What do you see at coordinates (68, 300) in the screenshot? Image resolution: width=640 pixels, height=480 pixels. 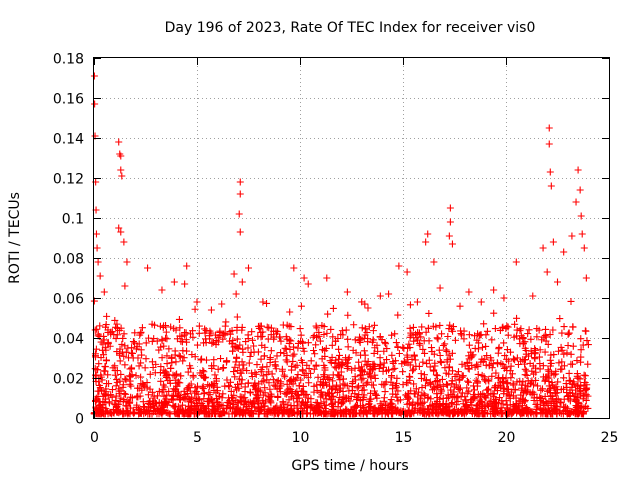 I see `y-tick-label: 0.06` at bounding box center [68, 300].